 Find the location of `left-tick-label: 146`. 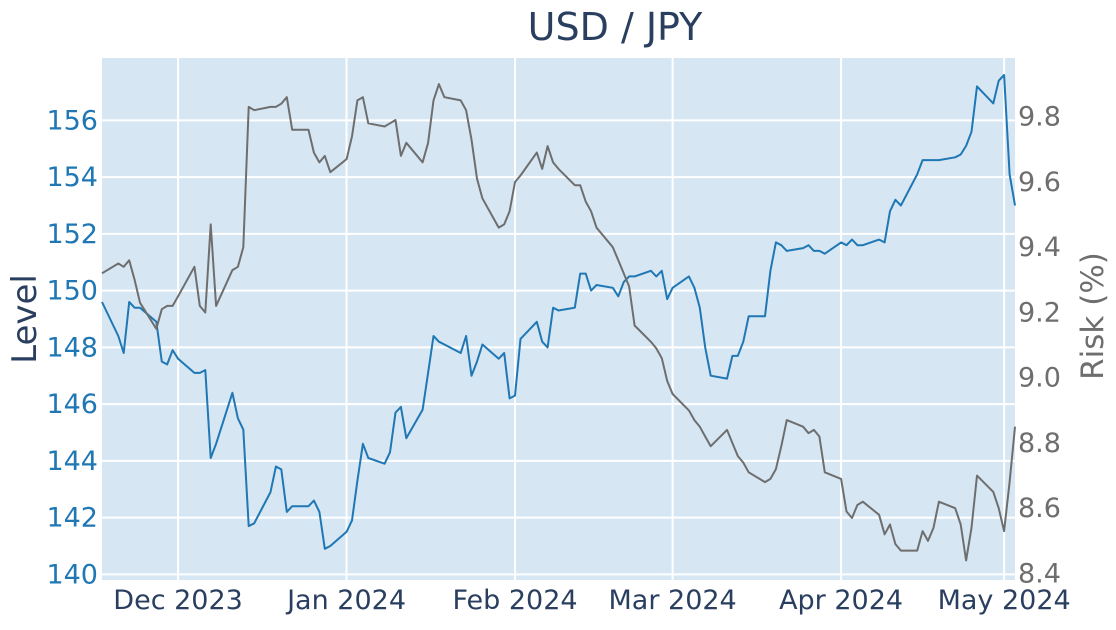

left-tick-label: 146 is located at coordinates (72, 404).